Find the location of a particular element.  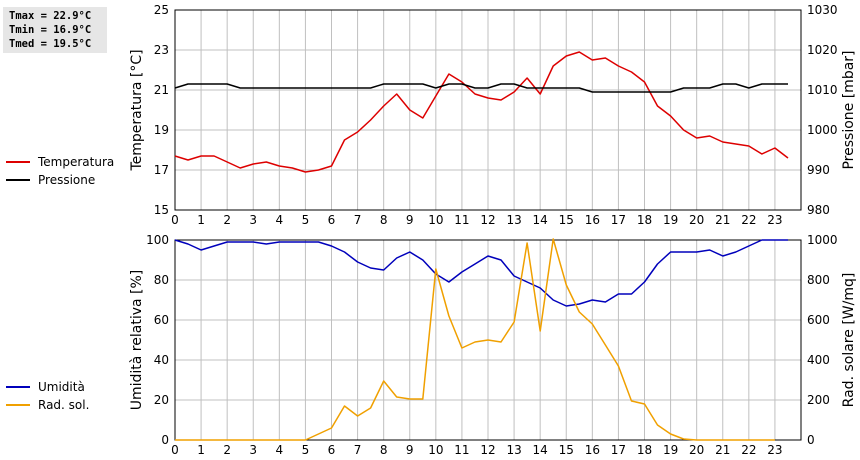

tmax-label: Tmax = 22.9°C is located at coordinates (50, 16).